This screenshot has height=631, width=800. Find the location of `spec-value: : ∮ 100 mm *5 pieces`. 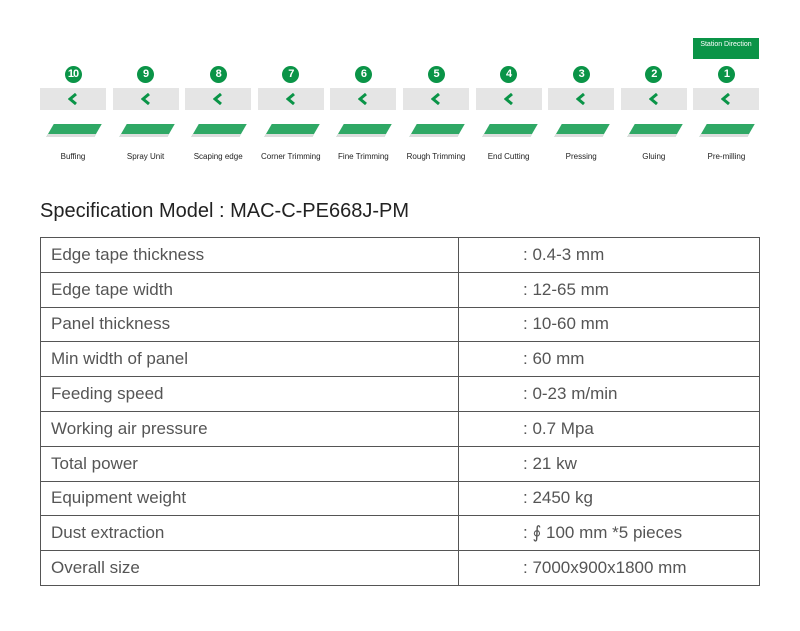

spec-value: : ∮ 100 mm *5 pieces is located at coordinates (609, 533).